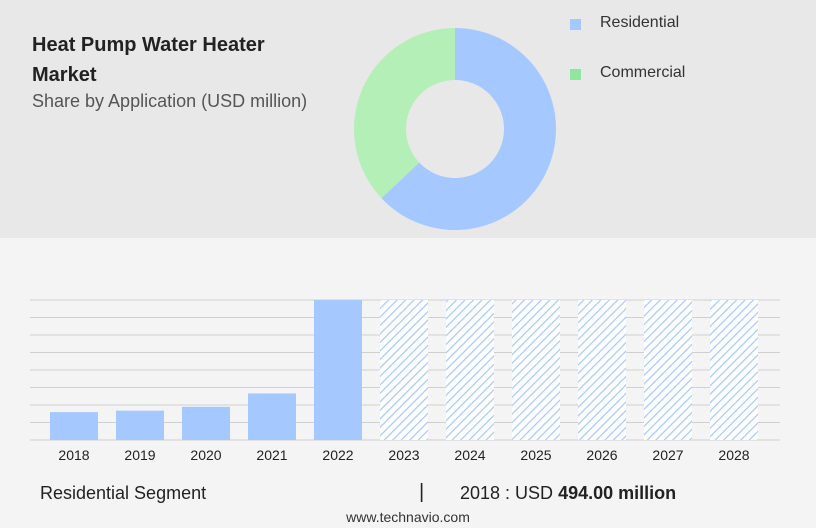  Describe the element at coordinates (272, 416) in the screenshot. I see `bar-2021` at that location.